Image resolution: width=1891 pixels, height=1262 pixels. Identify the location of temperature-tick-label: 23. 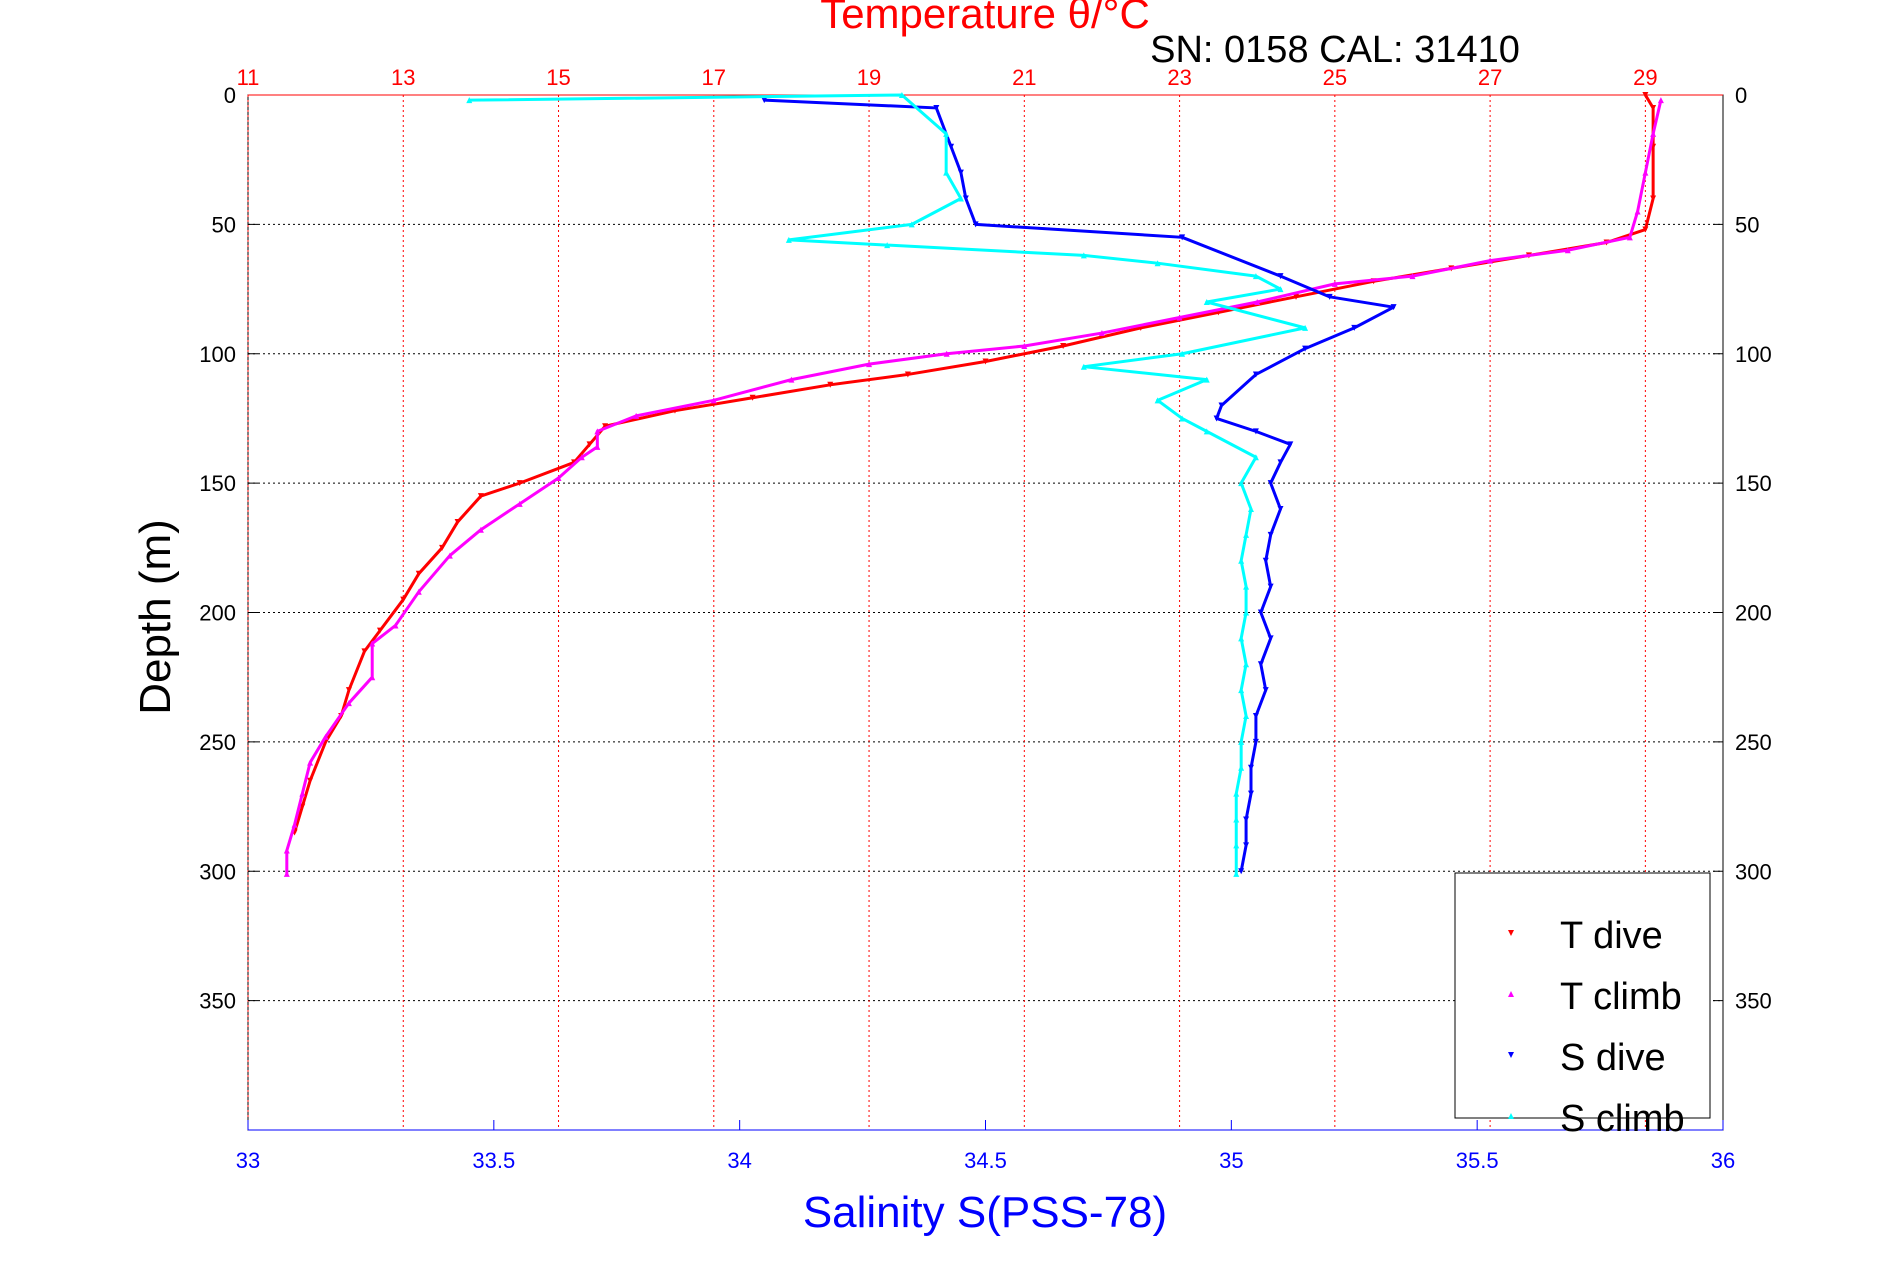
(1179, 77).